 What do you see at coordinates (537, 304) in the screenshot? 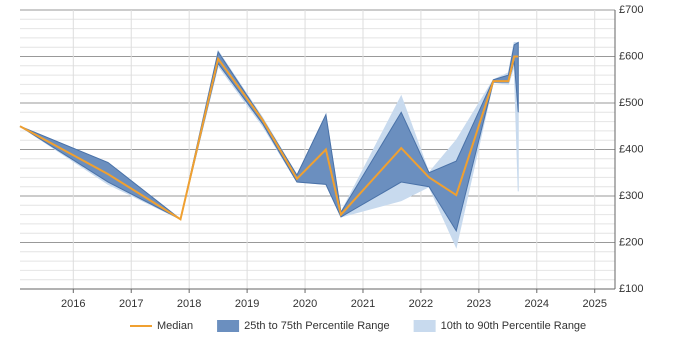
I see `x-tick-label: 2024` at bounding box center [537, 304].